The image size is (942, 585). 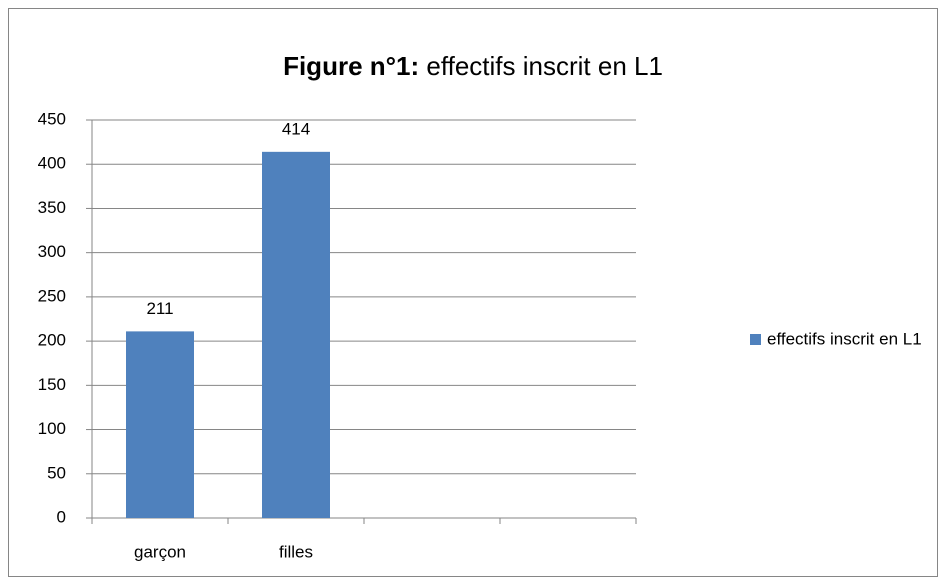 What do you see at coordinates (544, 66) in the screenshot?
I see `title-text: effectifs inscrit en L1` at bounding box center [544, 66].